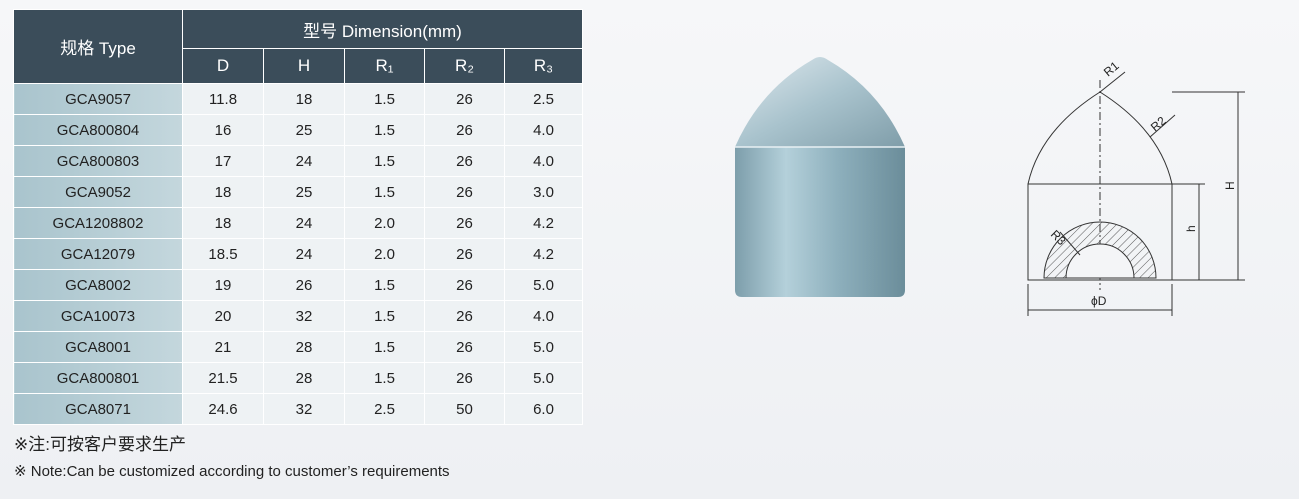  Describe the element at coordinates (298, 192) in the screenshot. I see `table-row: GCA9052 18 25 1.5 26 3.0` at that location.